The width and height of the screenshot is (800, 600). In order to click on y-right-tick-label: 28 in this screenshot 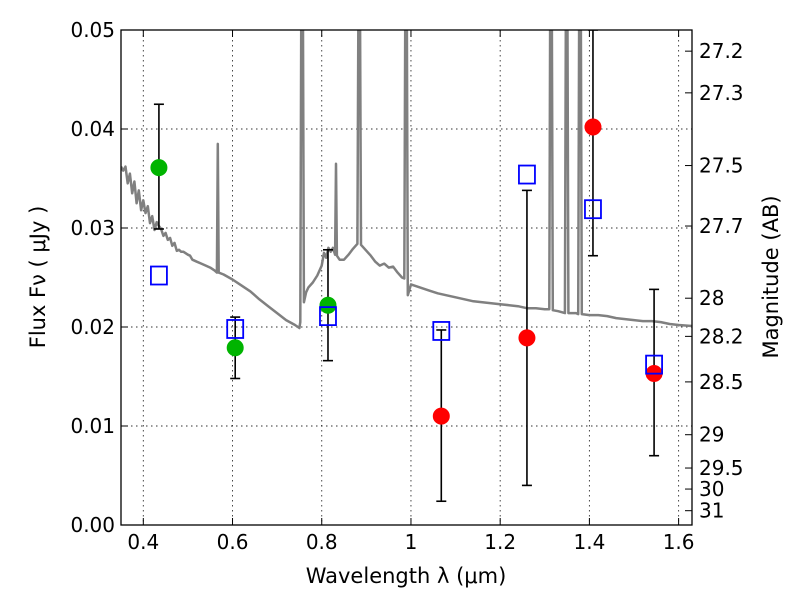, I will do `click(711, 298)`.